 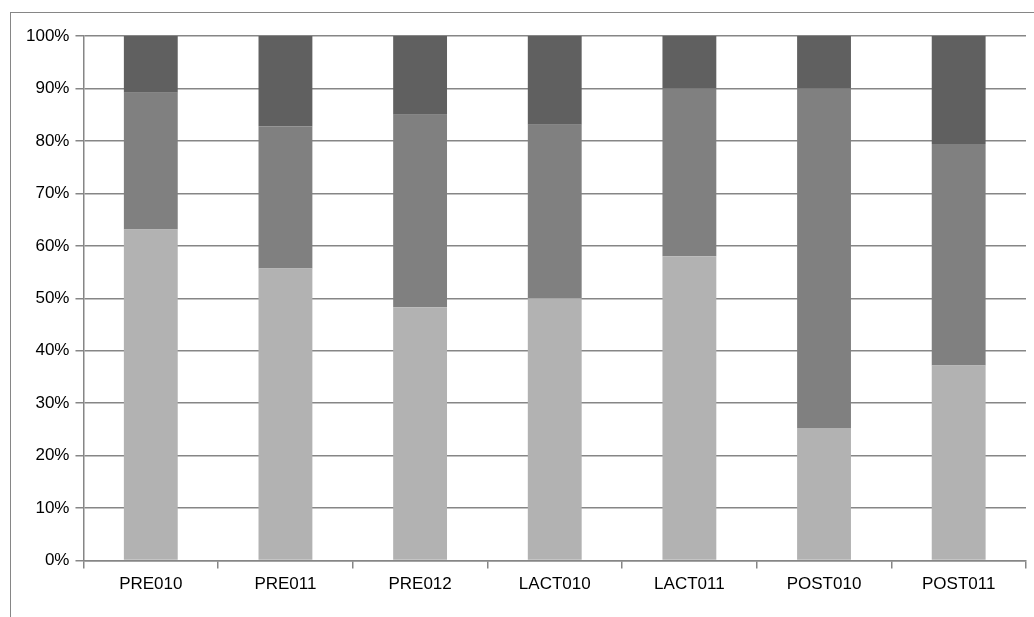 I want to click on y-tick-label: 60%, so click(x=52, y=245).